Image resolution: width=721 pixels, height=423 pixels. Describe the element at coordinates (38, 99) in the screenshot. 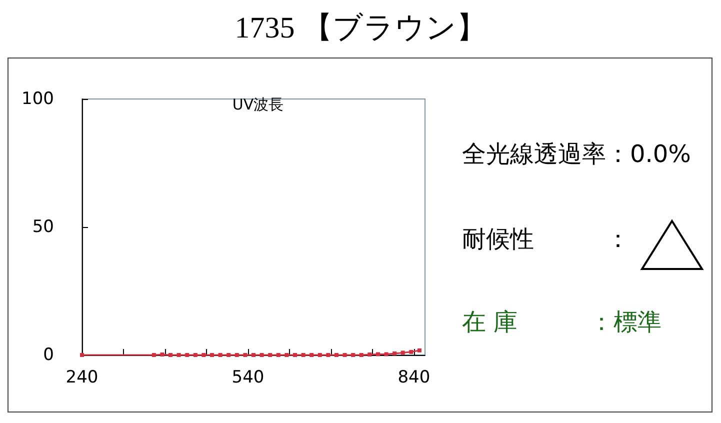

I see `y-tick-label: 100` at that location.